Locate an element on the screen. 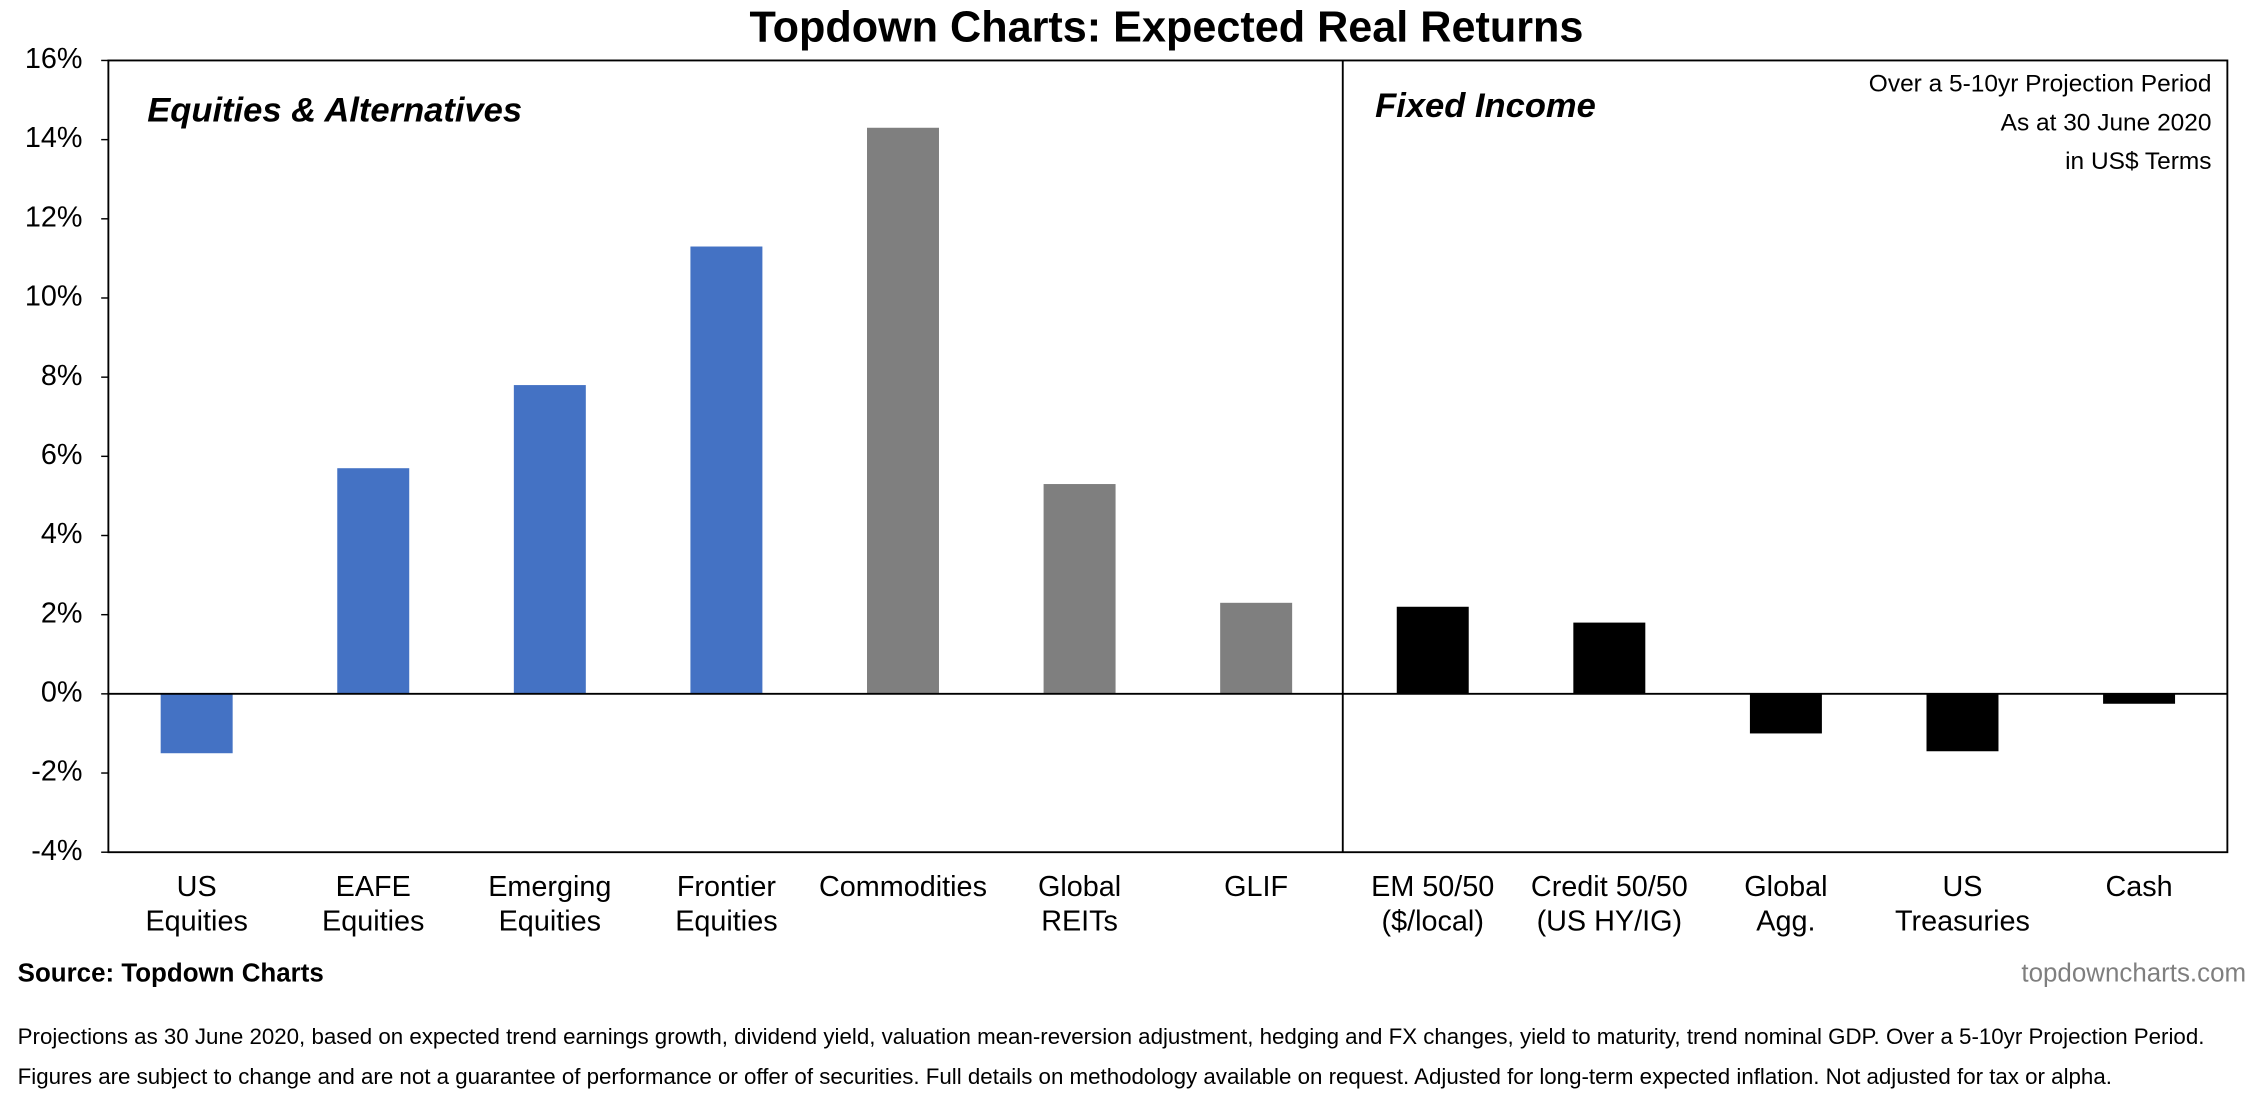 This screenshot has width=2258, height=1107. x-tick-label: Treasuries is located at coordinates (1962, 921).